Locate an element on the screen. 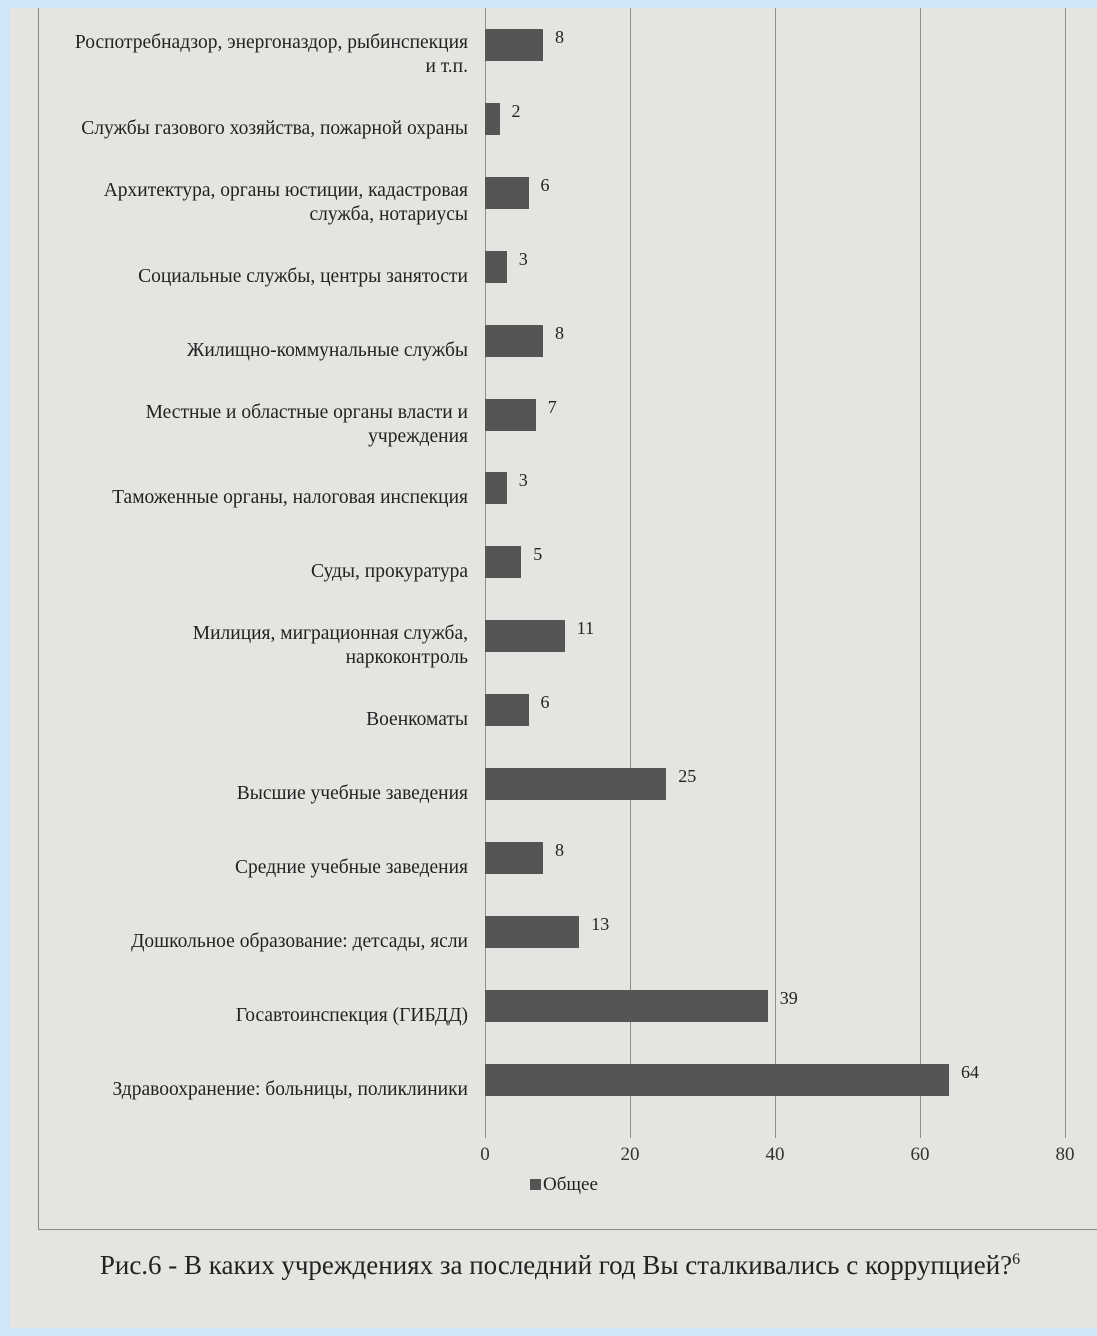  x-tick-label: 20 is located at coordinates (630, 1154).